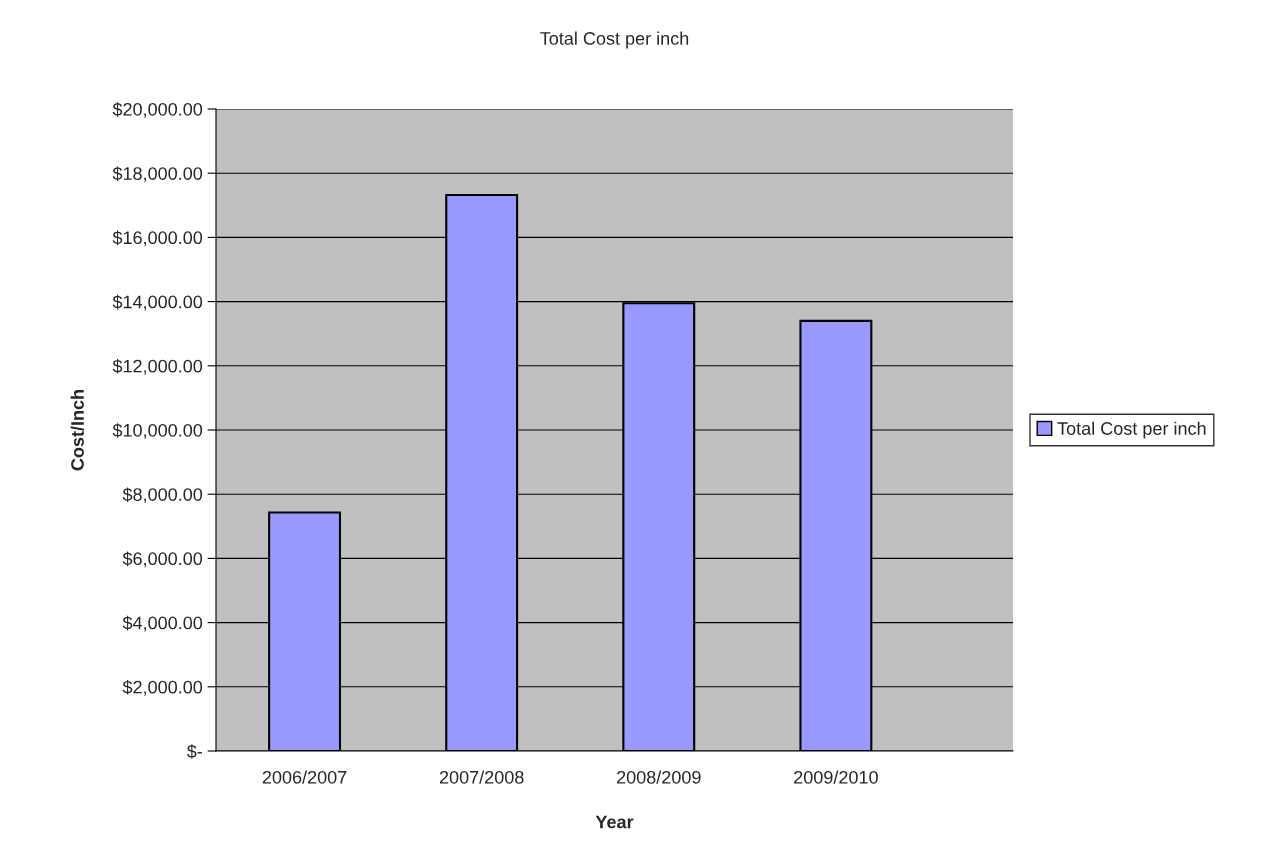 Image resolution: width=1286 pixels, height=848 pixels. Describe the element at coordinates (157, 431) in the screenshot. I see `y-tick-label: $10,000.00` at that location.